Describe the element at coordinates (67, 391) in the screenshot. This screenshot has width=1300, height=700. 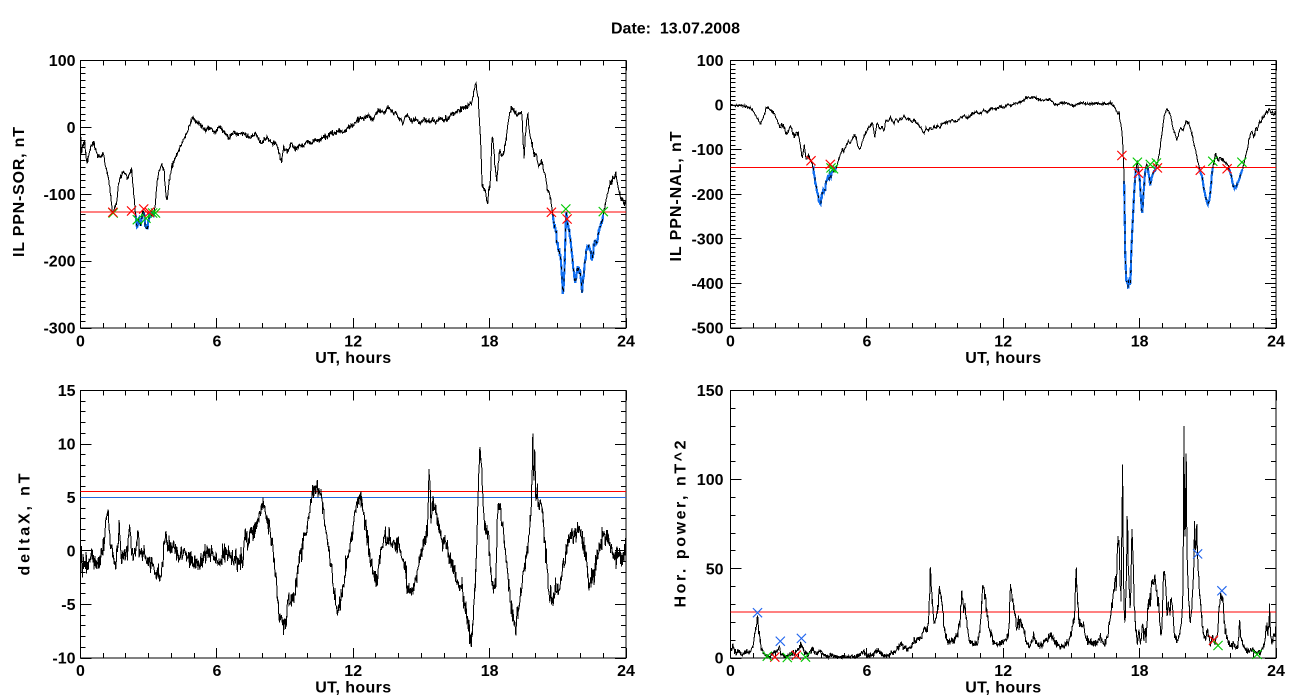
I see `svg-text: 15` at that location.